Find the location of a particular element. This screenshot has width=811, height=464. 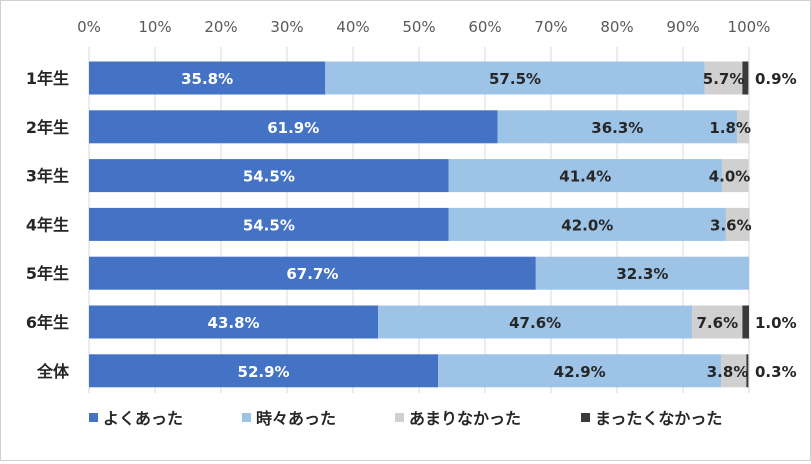

data-label: 3.6% is located at coordinates (731, 225).